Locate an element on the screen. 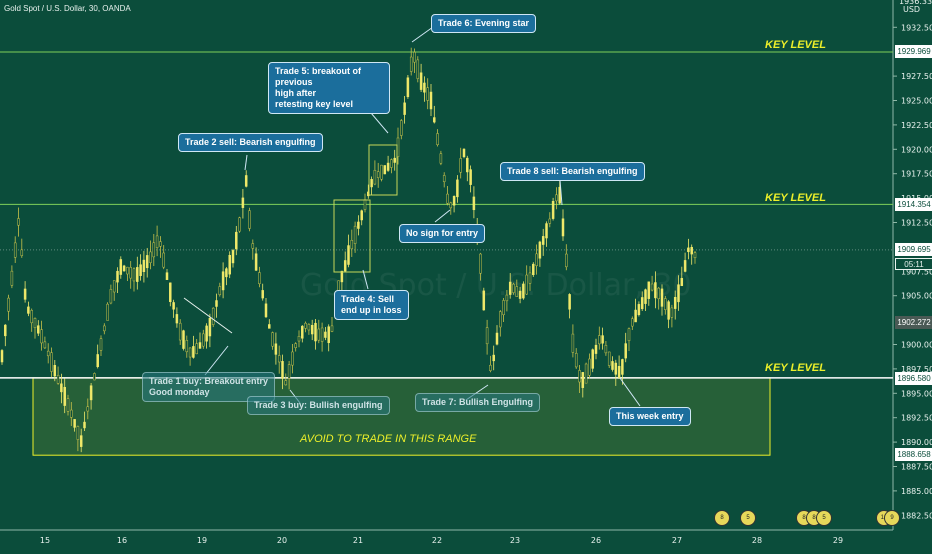 Image resolution: width=932 pixels, height=554 pixels. price-tick-label: 1925.00 is located at coordinates (916, 100).